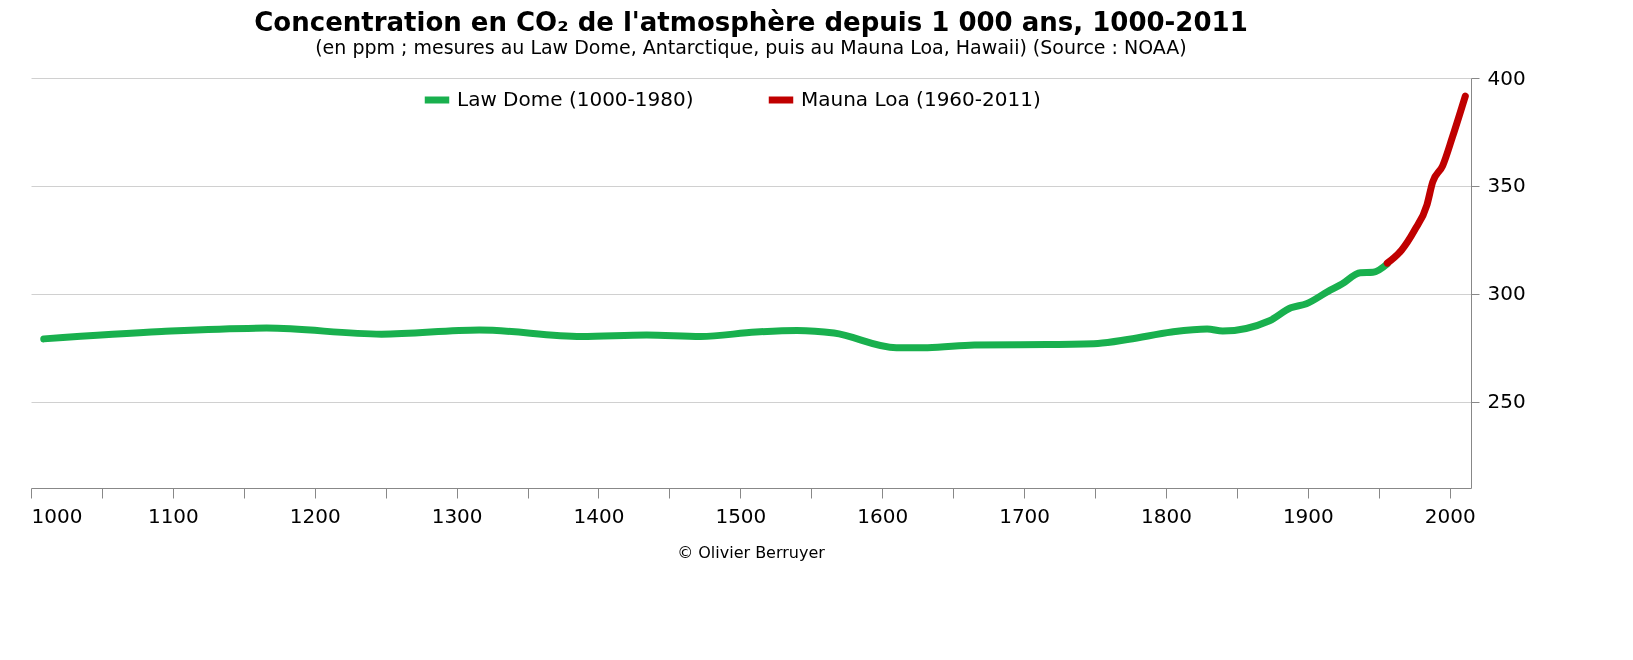 The width and height of the screenshot is (1633, 660). What do you see at coordinates (751, 22) in the screenshot?
I see `chart-title: Concentration en CO₂ de l'atmosphère depuis 1 000 ans, 1000-2011` at bounding box center [751, 22].